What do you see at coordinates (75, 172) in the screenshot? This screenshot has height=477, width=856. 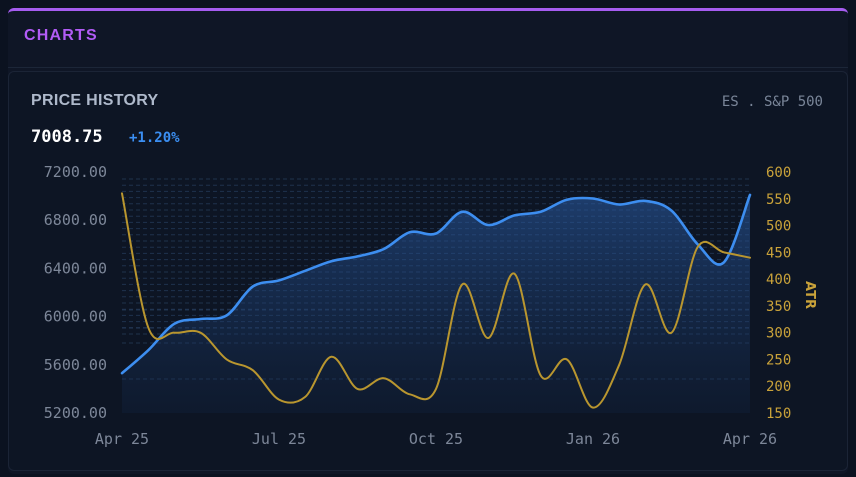 I see `left-tick-label: 7200.00` at bounding box center [75, 172].